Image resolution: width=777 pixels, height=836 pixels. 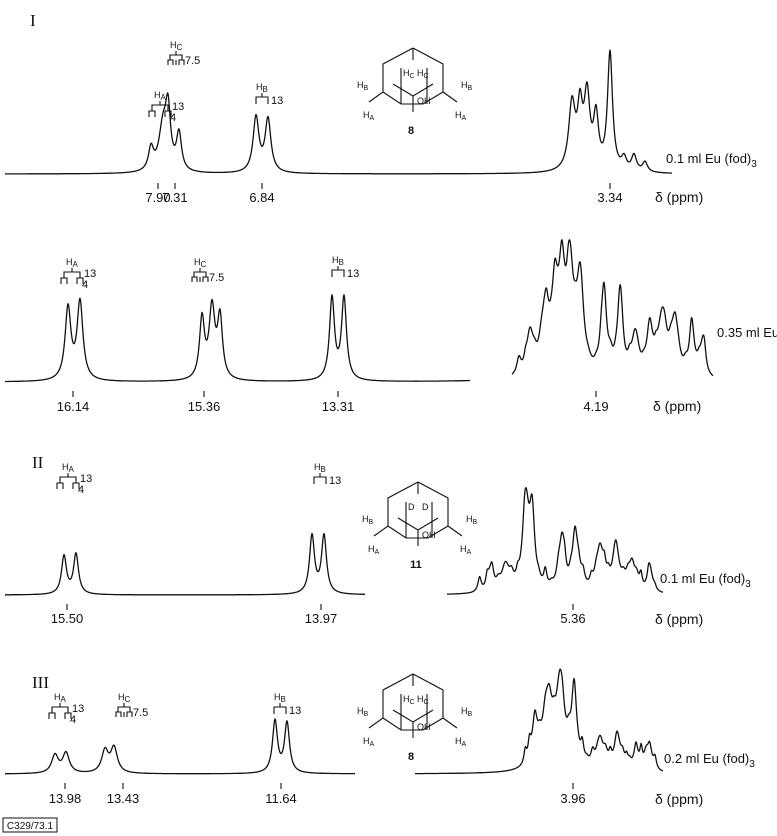 I want to click on tick-label: 5.36, so click(x=572, y=618).